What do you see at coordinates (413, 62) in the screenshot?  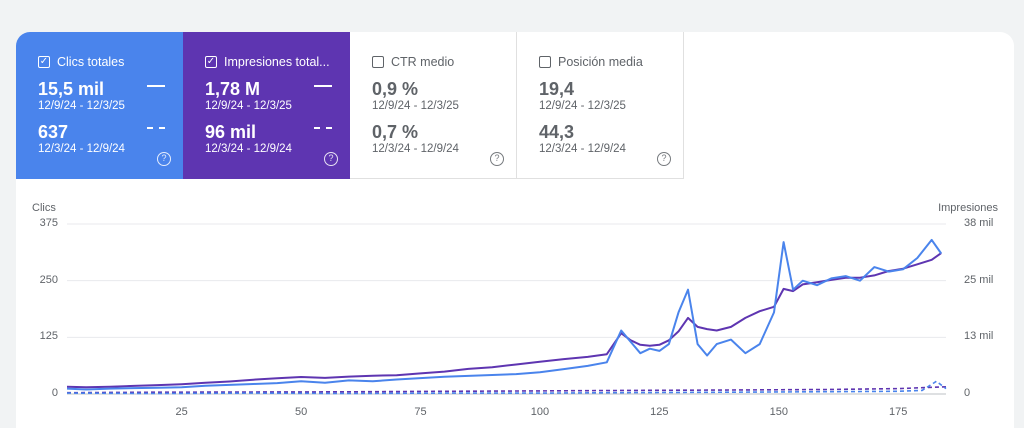 I see `metric-header: CTR medio` at bounding box center [413, 62].